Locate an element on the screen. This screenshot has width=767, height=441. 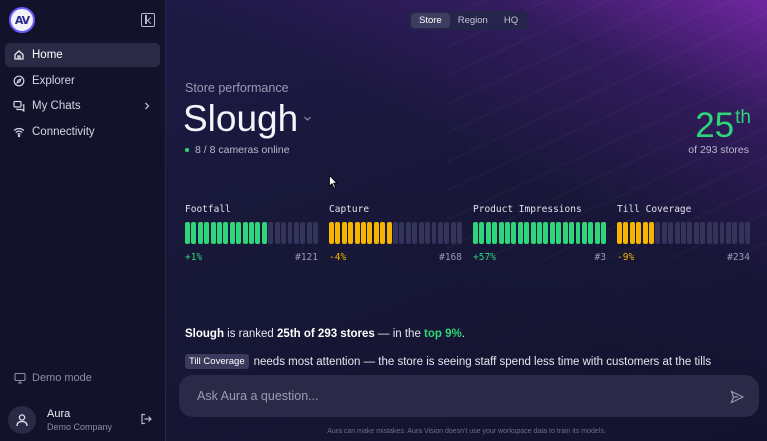
metric-rank: #3 is located at coordinates (600, 257).